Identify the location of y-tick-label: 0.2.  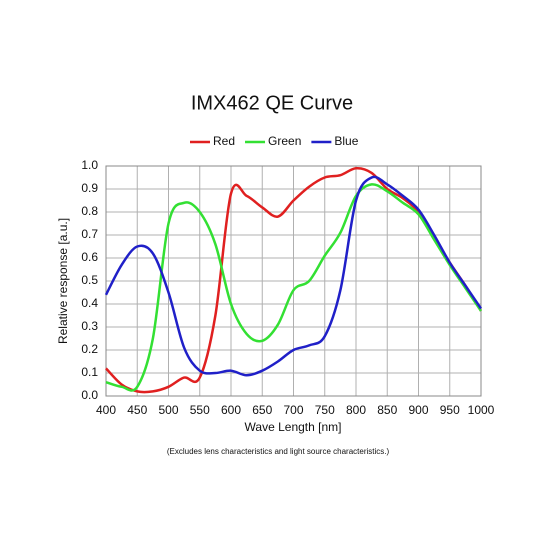
(89, 349).